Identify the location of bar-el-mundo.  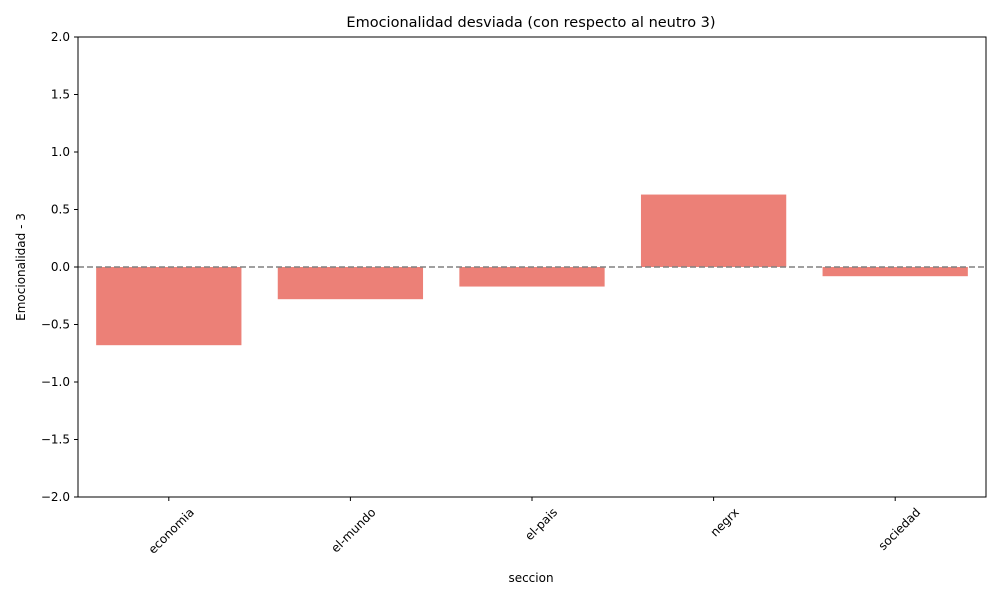
(350, 283).